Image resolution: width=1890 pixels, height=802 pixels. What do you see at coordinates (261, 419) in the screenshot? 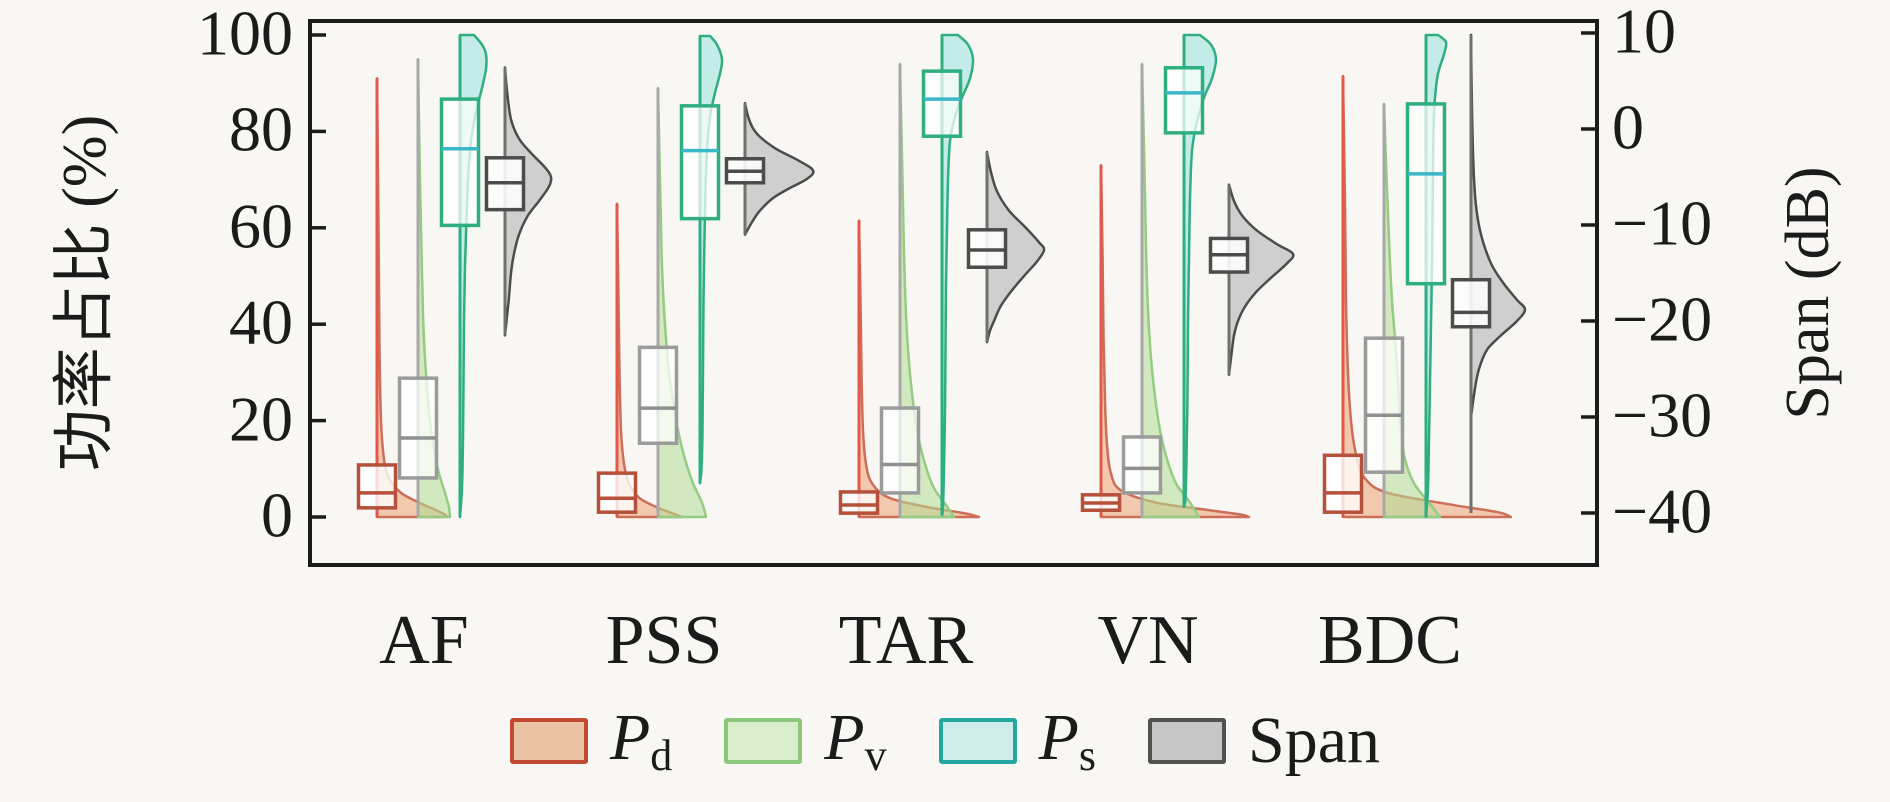
I see `y-tick-label: 20` at bounding box center [261, 419].